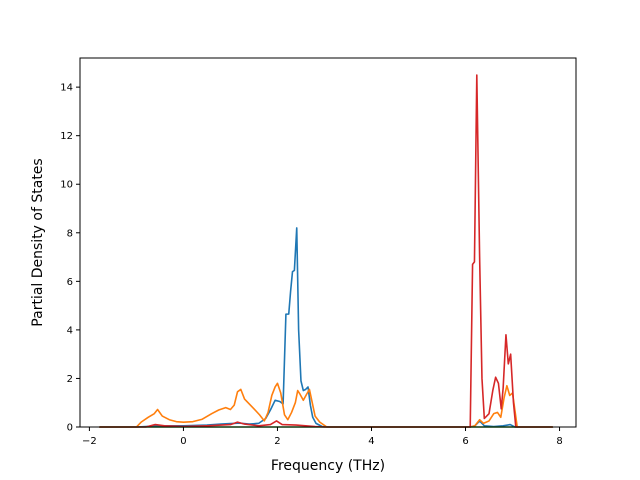  Describe the element at coordinates (66, 185) in the screenshot. I see `y-tick-label: 10` at that location.